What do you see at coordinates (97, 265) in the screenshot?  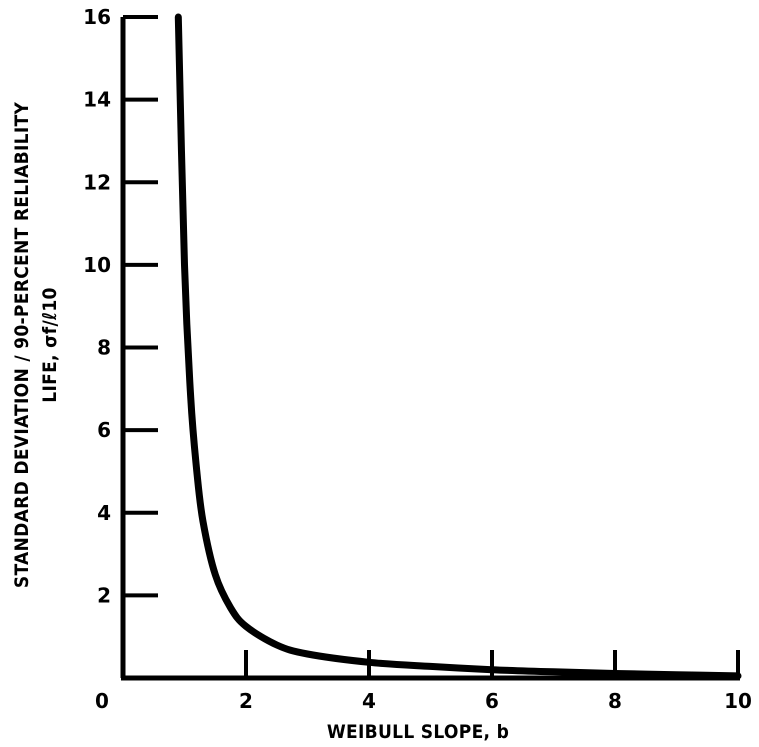 I see `y-tick-label-10: 10` at bounding box center [97, 265].